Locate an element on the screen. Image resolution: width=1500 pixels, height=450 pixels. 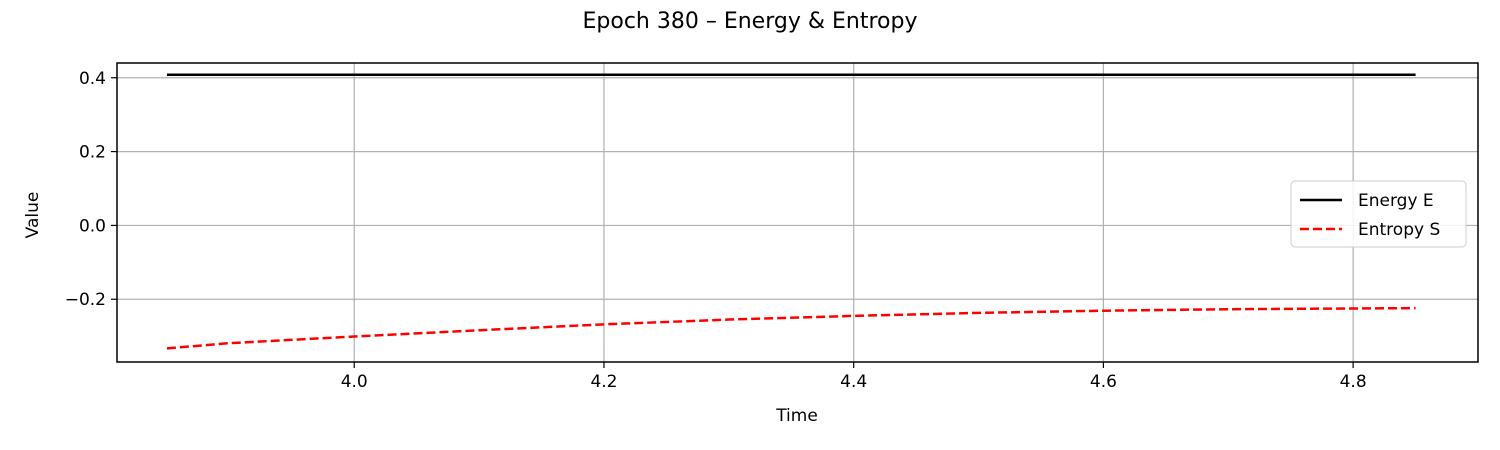
y-tick-label: 0.2 is located at coordinates (92, 153).